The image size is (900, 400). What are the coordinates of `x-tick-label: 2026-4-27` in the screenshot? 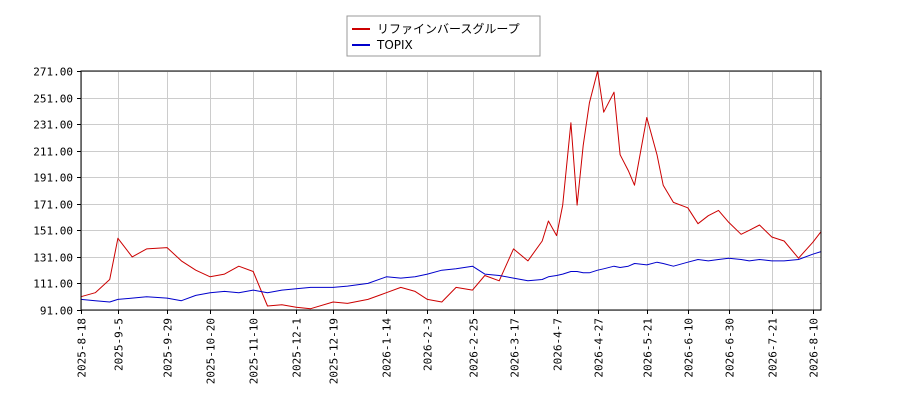 It's located at (599, 348).